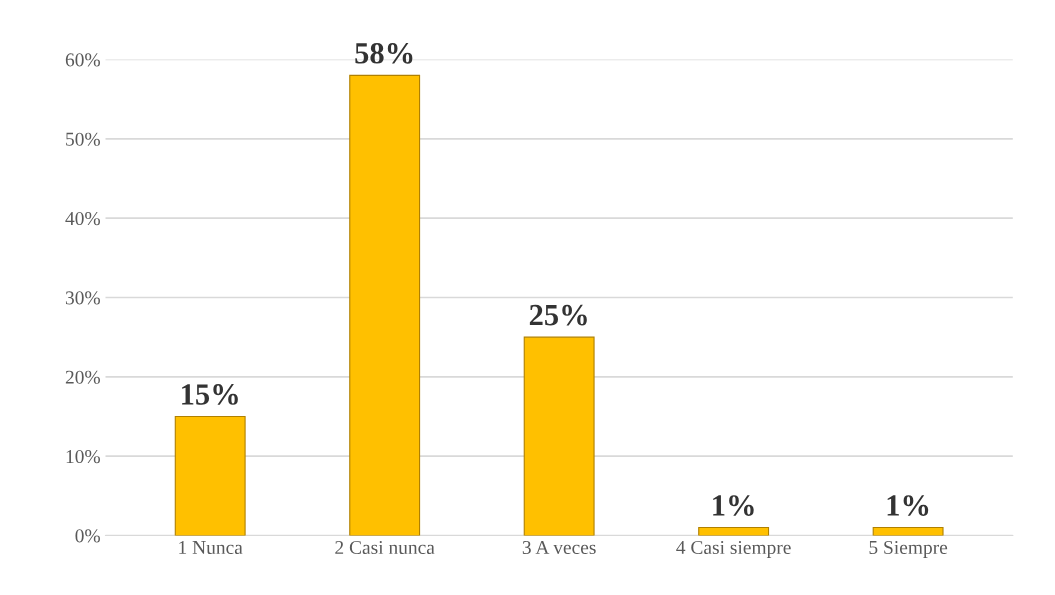 The height and width of the screenshot is (595, 1055). What do you see at coordinates (733, 549) in the screenshot?
I see `x-tick-label: 4 Casi siempre` at bounding box center [733, 549].